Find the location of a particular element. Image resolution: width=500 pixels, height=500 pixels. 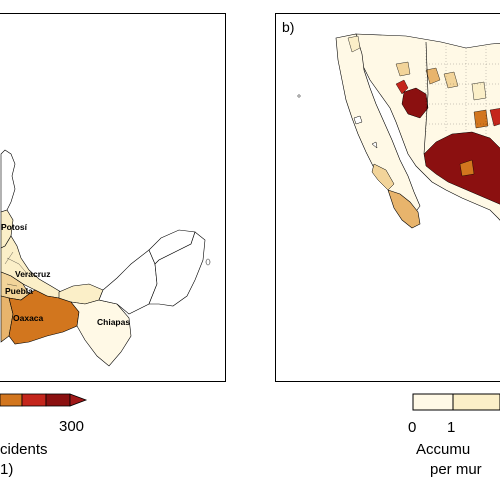

label-veracruz: Veracruz is located at coordinates (32, 274).